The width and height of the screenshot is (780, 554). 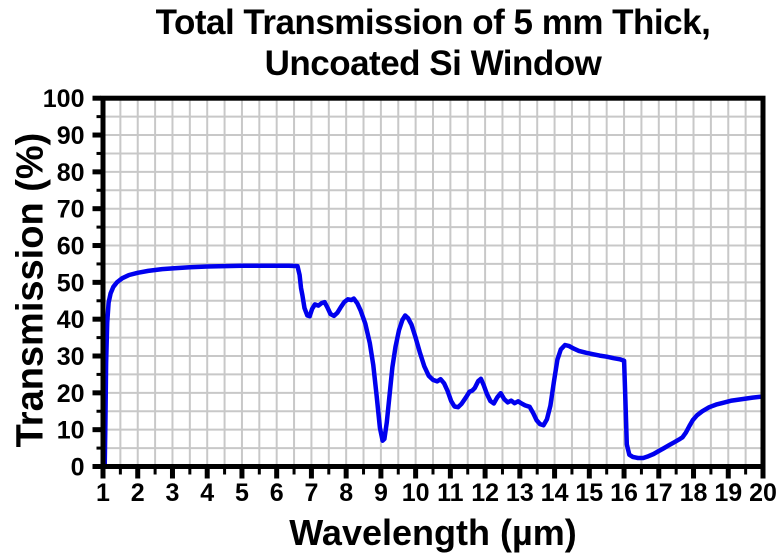 What do you see at coordinates (277, 493) in the screenshot?
I see `x-tick-label: 6` at bounding box center [277, 493].